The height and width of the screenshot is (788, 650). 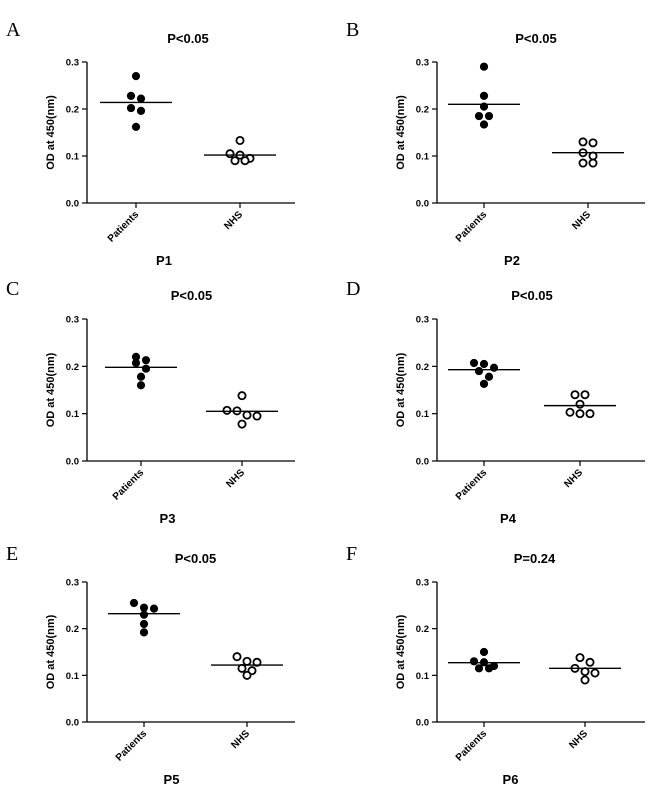 What do you see at coordinates (512, 260) in the screenshot?
I see `panel-title: P2` at bounding box center [512, 260].